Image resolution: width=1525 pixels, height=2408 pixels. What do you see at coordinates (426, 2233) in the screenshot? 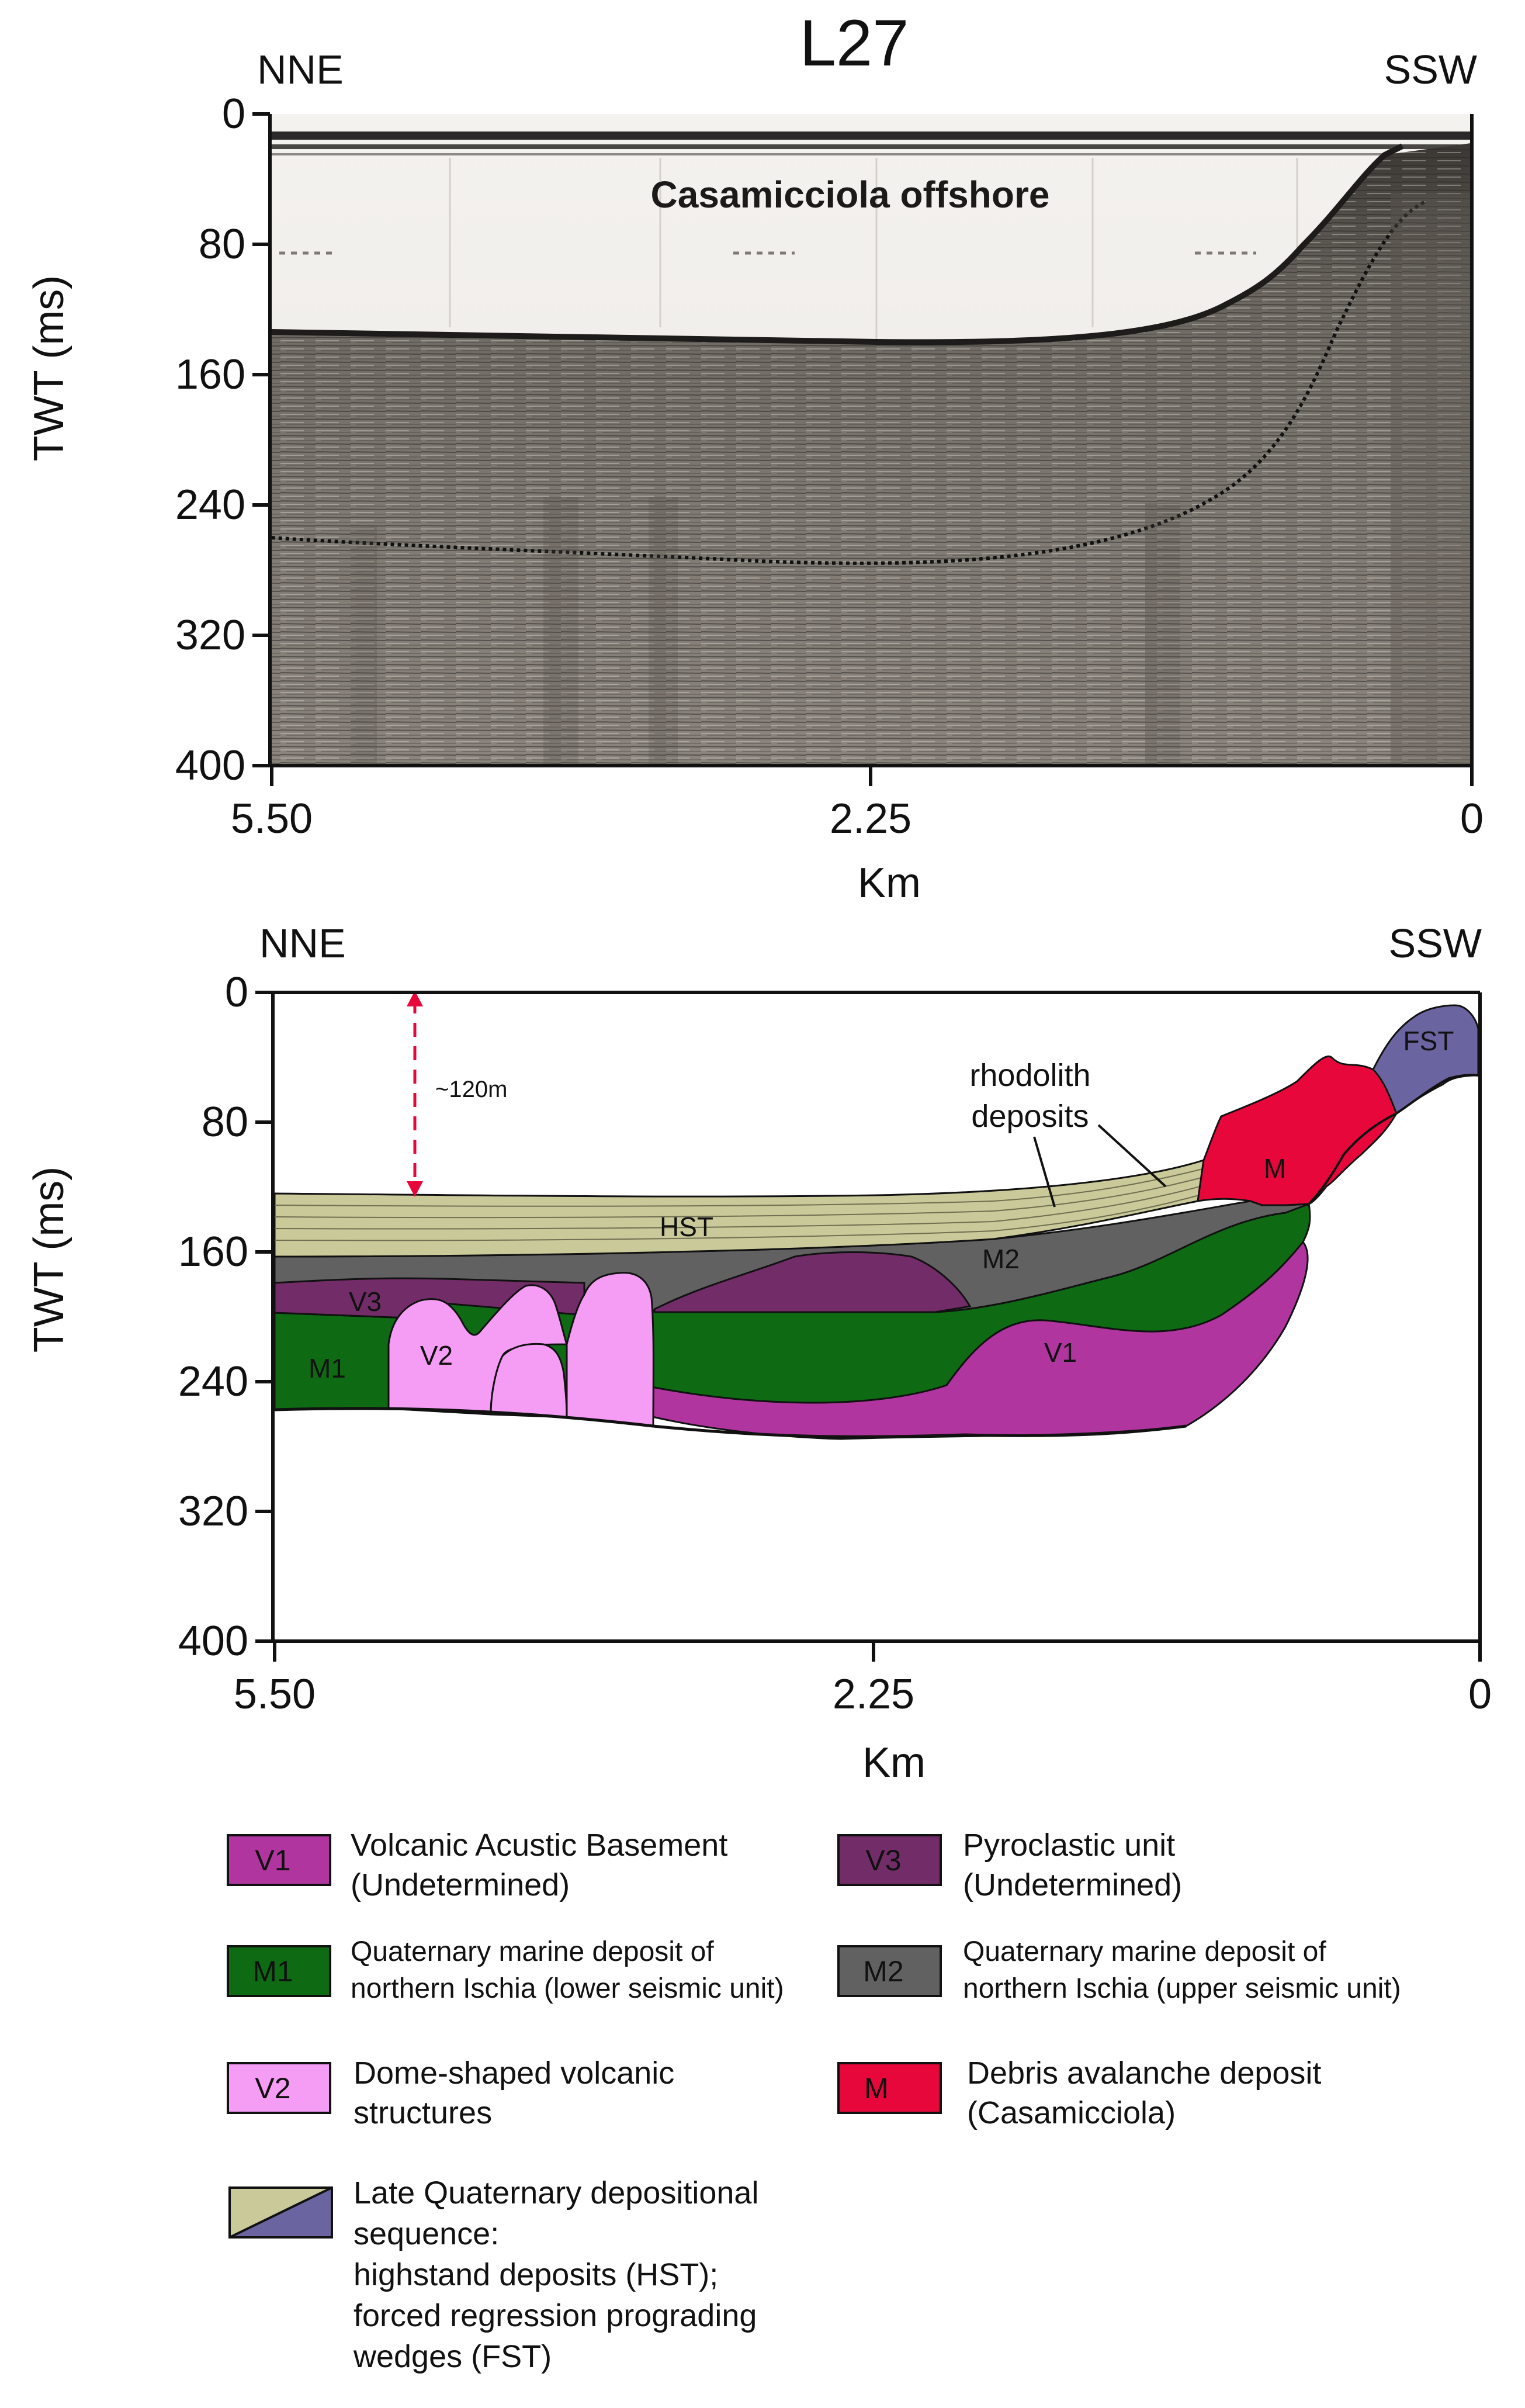
I see `legend-text-lq-line2: sequence:` at bounding box center [426, 2233].